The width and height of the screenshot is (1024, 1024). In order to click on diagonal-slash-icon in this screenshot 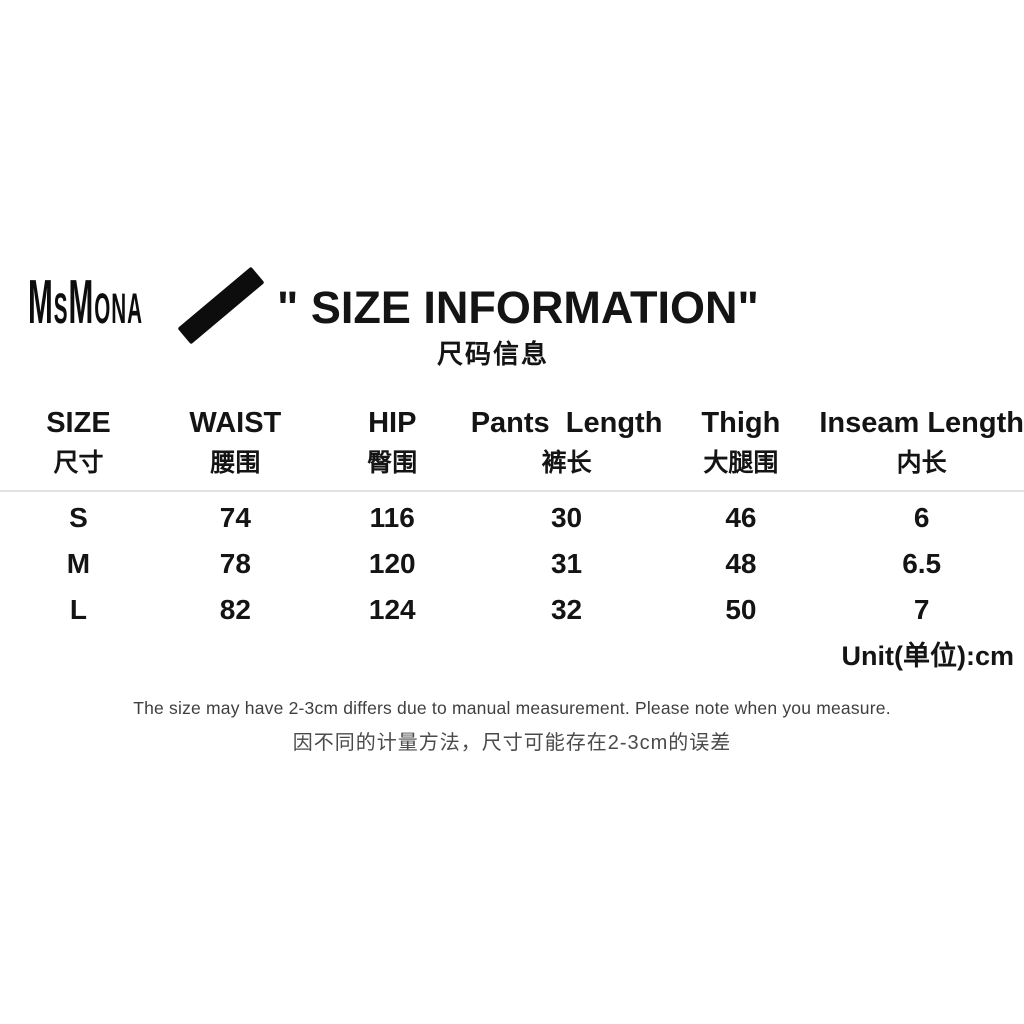, I will do `click(221, 305)`.